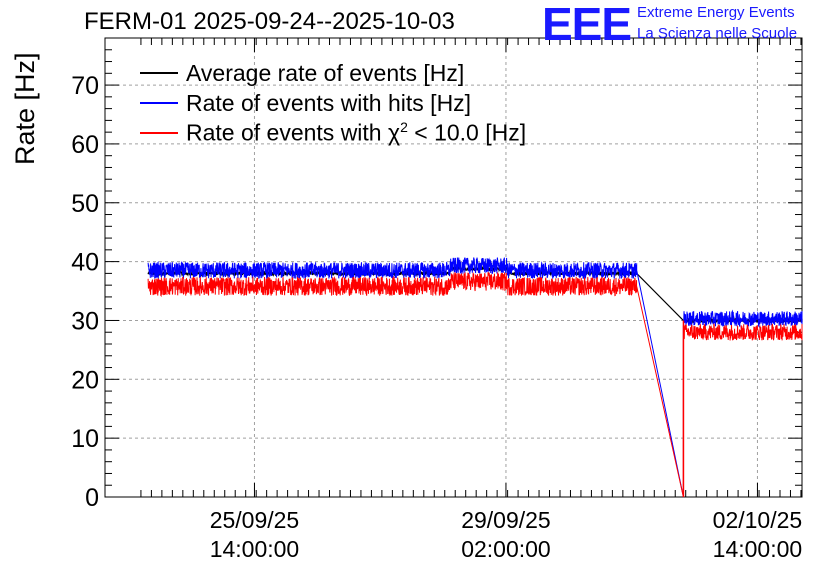 This screenshot has height=572, width=836. I want to click on legend-item-hits: Rate of events with hits [Hz], so click(333, 103).